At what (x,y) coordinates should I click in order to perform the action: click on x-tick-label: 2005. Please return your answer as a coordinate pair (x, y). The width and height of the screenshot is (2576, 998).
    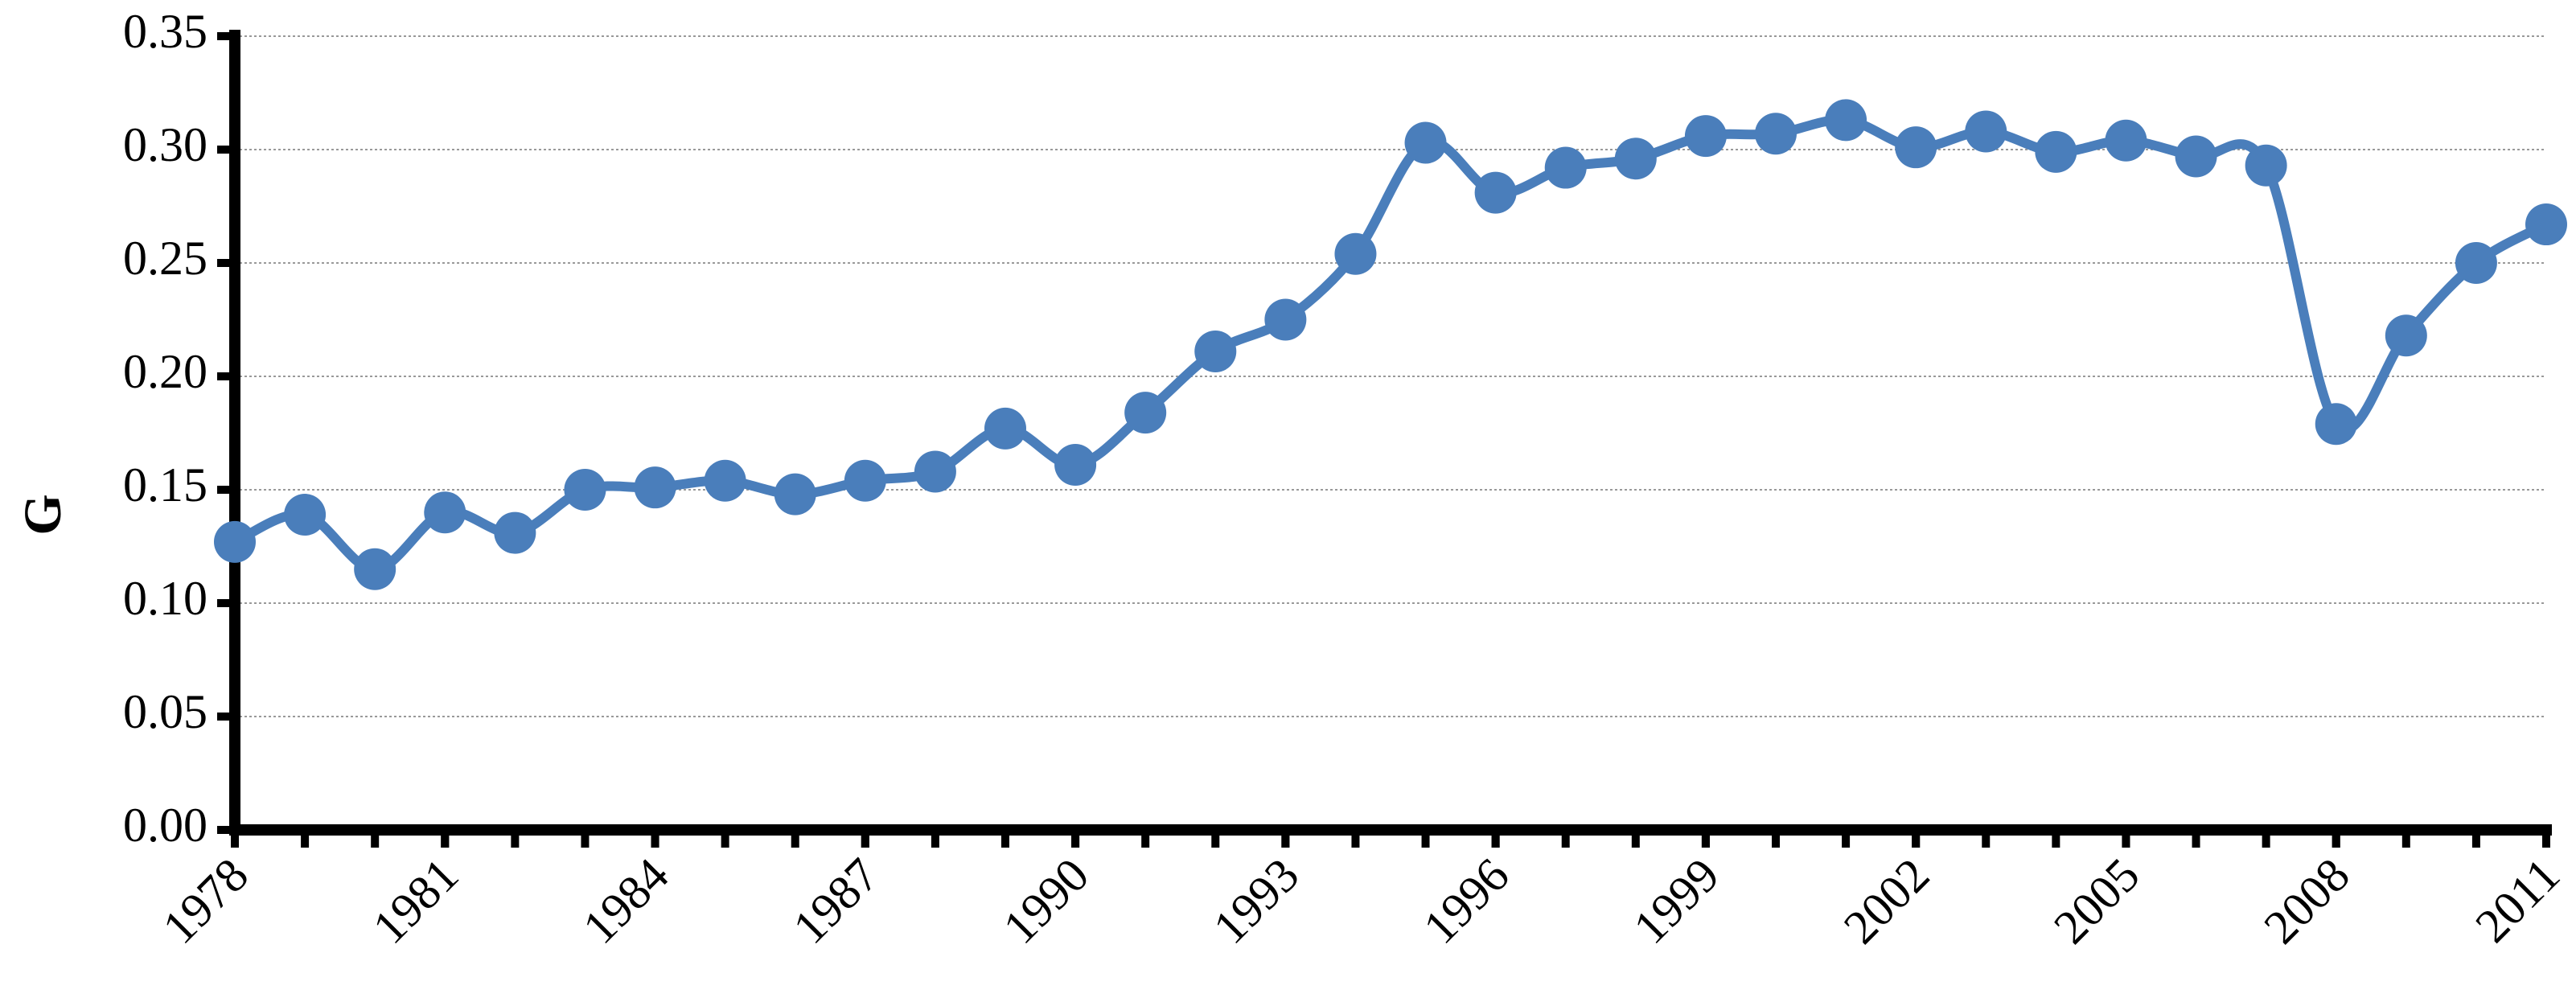
    Looking at the image, I should click on (2097, 901).